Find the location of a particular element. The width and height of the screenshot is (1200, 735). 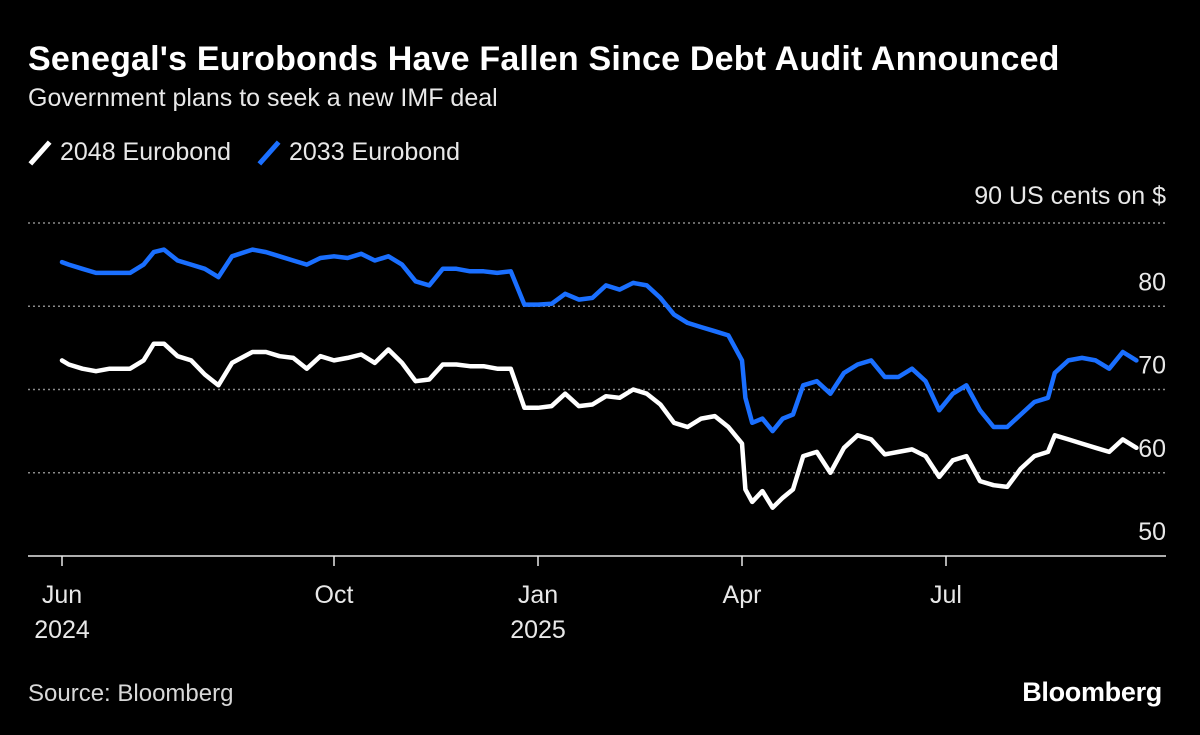

x-tick-label: Jun is located at coordinates (62, 595).